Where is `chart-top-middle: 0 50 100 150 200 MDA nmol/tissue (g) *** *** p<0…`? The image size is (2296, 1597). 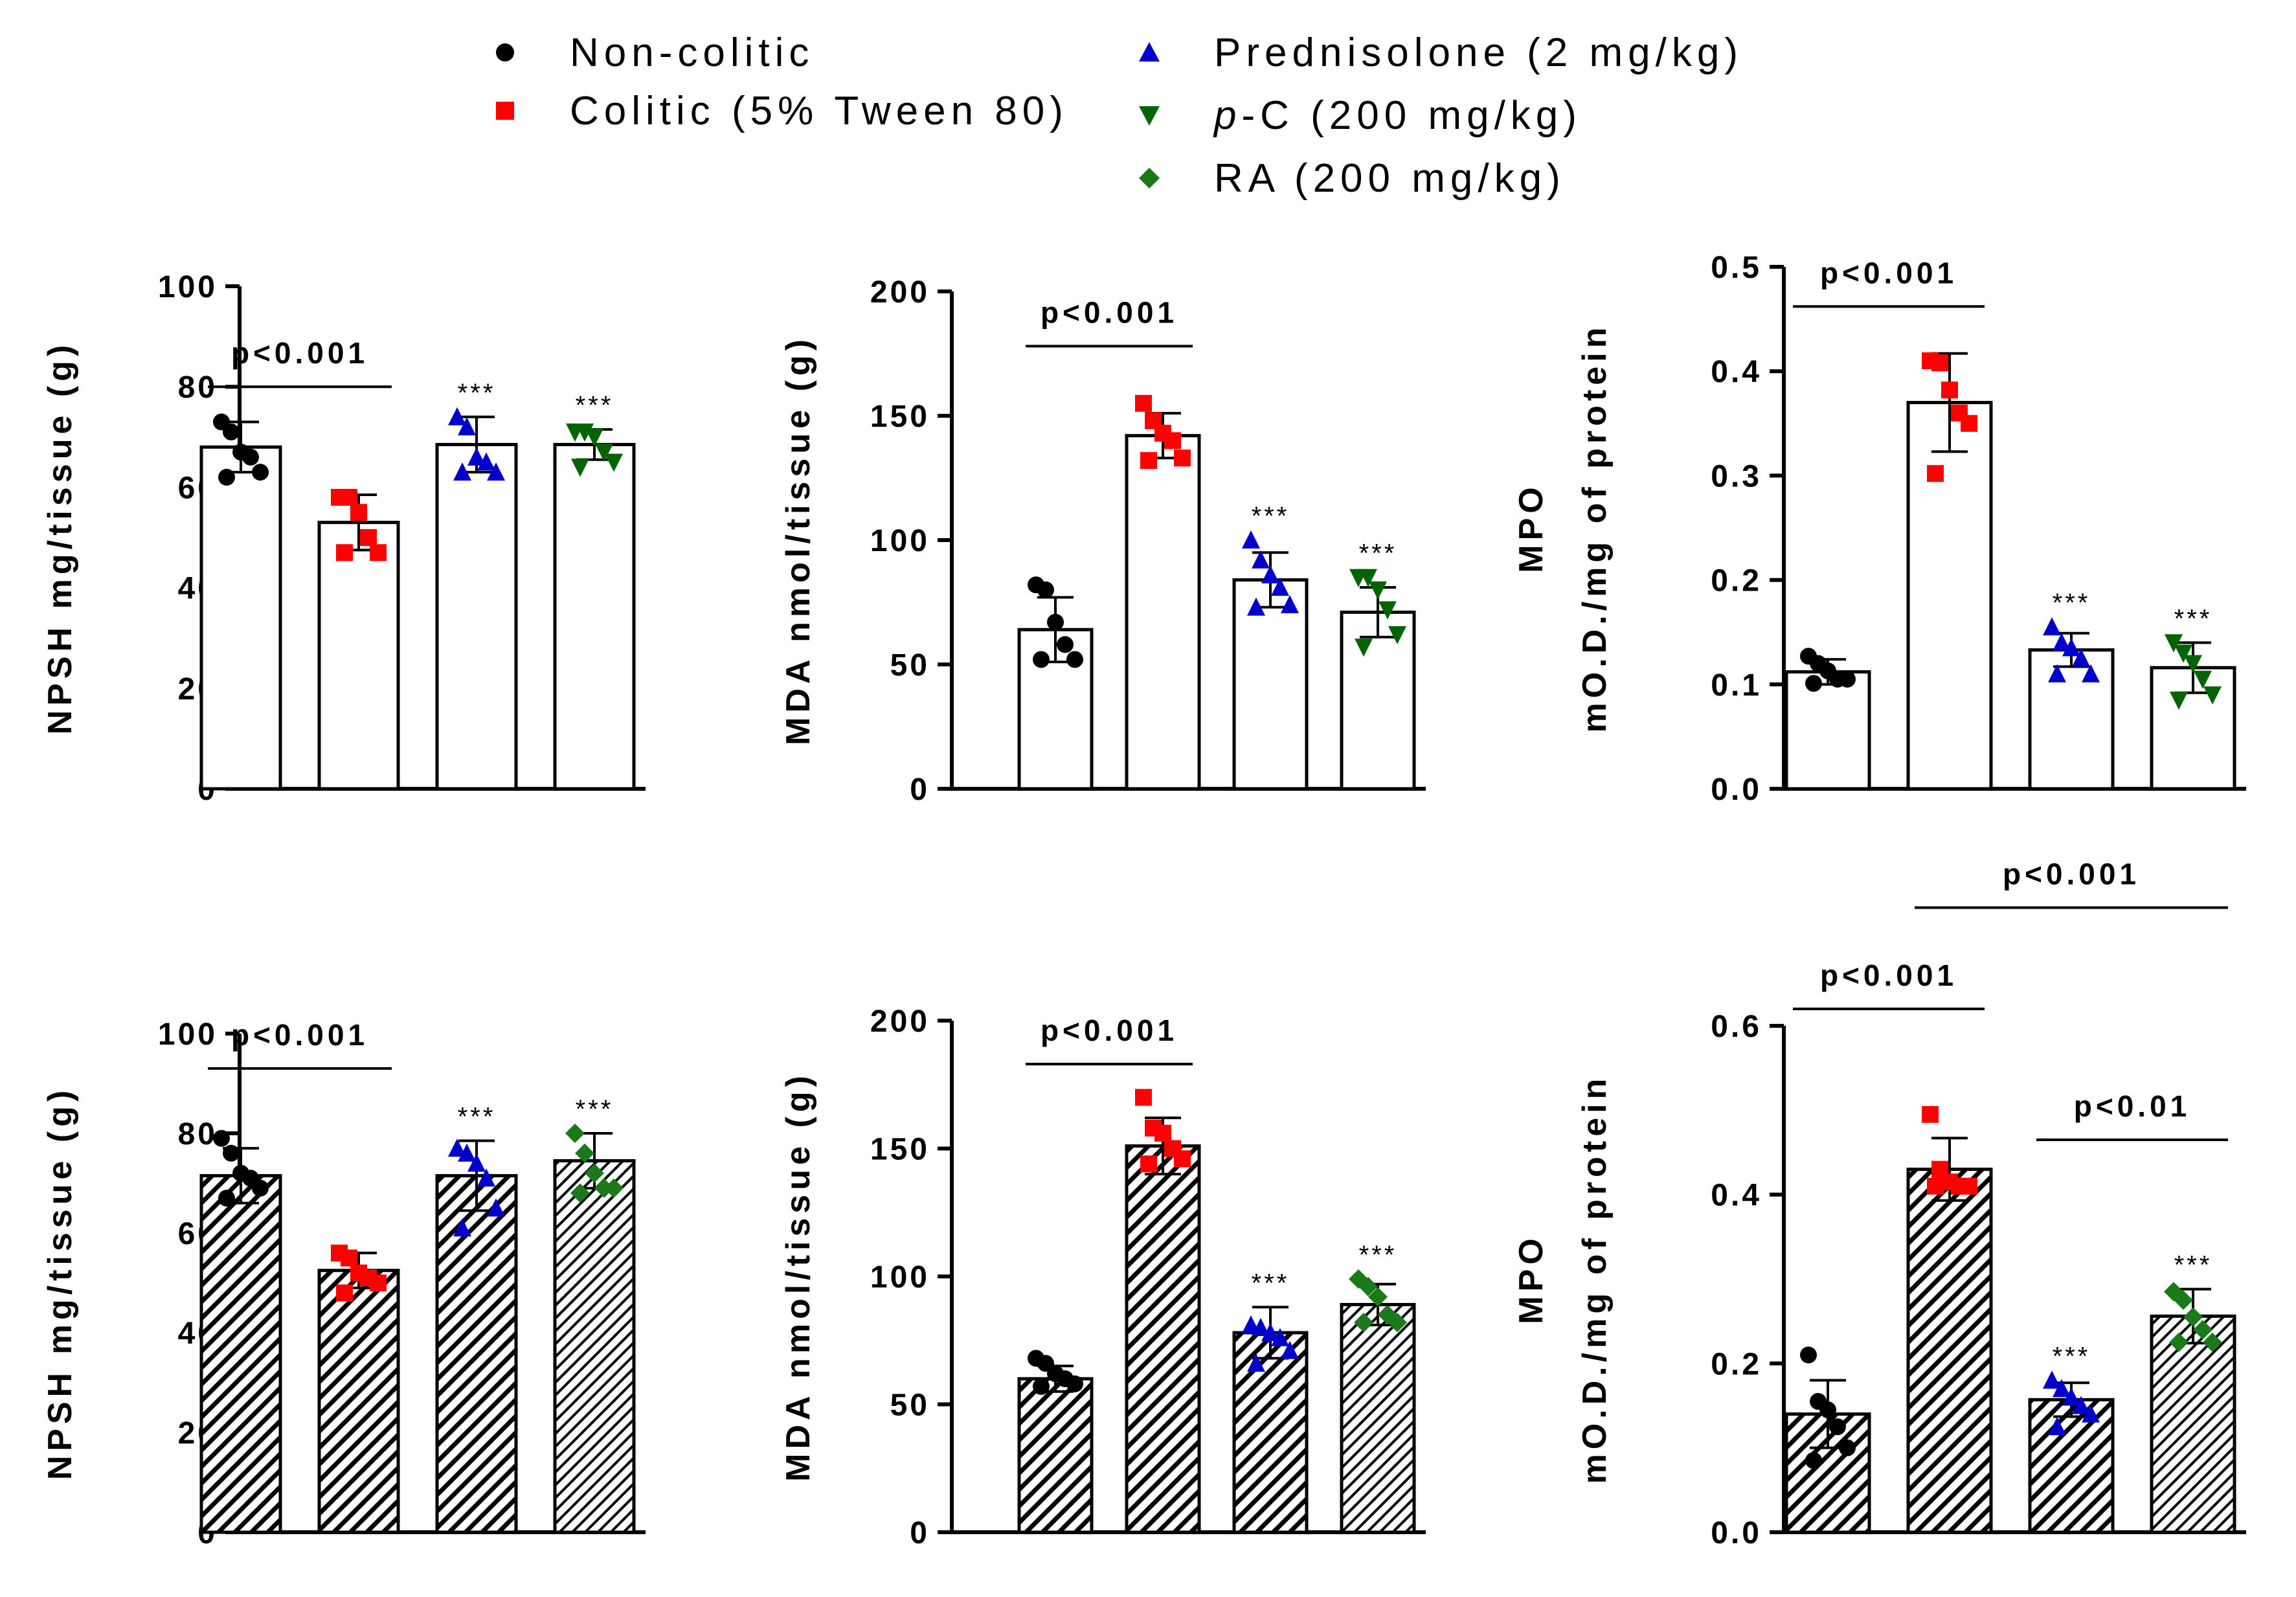 chart-top-middle: 0 50 100 150 200 MDA nmol/tissue (g) *** *** p<0… is located at coordinates (1103, 541).